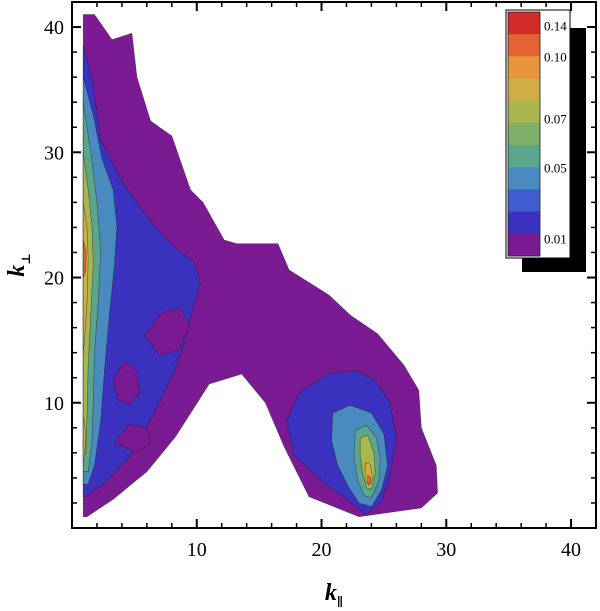 Image resolution: width=600 pixels, height=611 pixels. I want to click on x-tick-label: 30, so click(446, 550).